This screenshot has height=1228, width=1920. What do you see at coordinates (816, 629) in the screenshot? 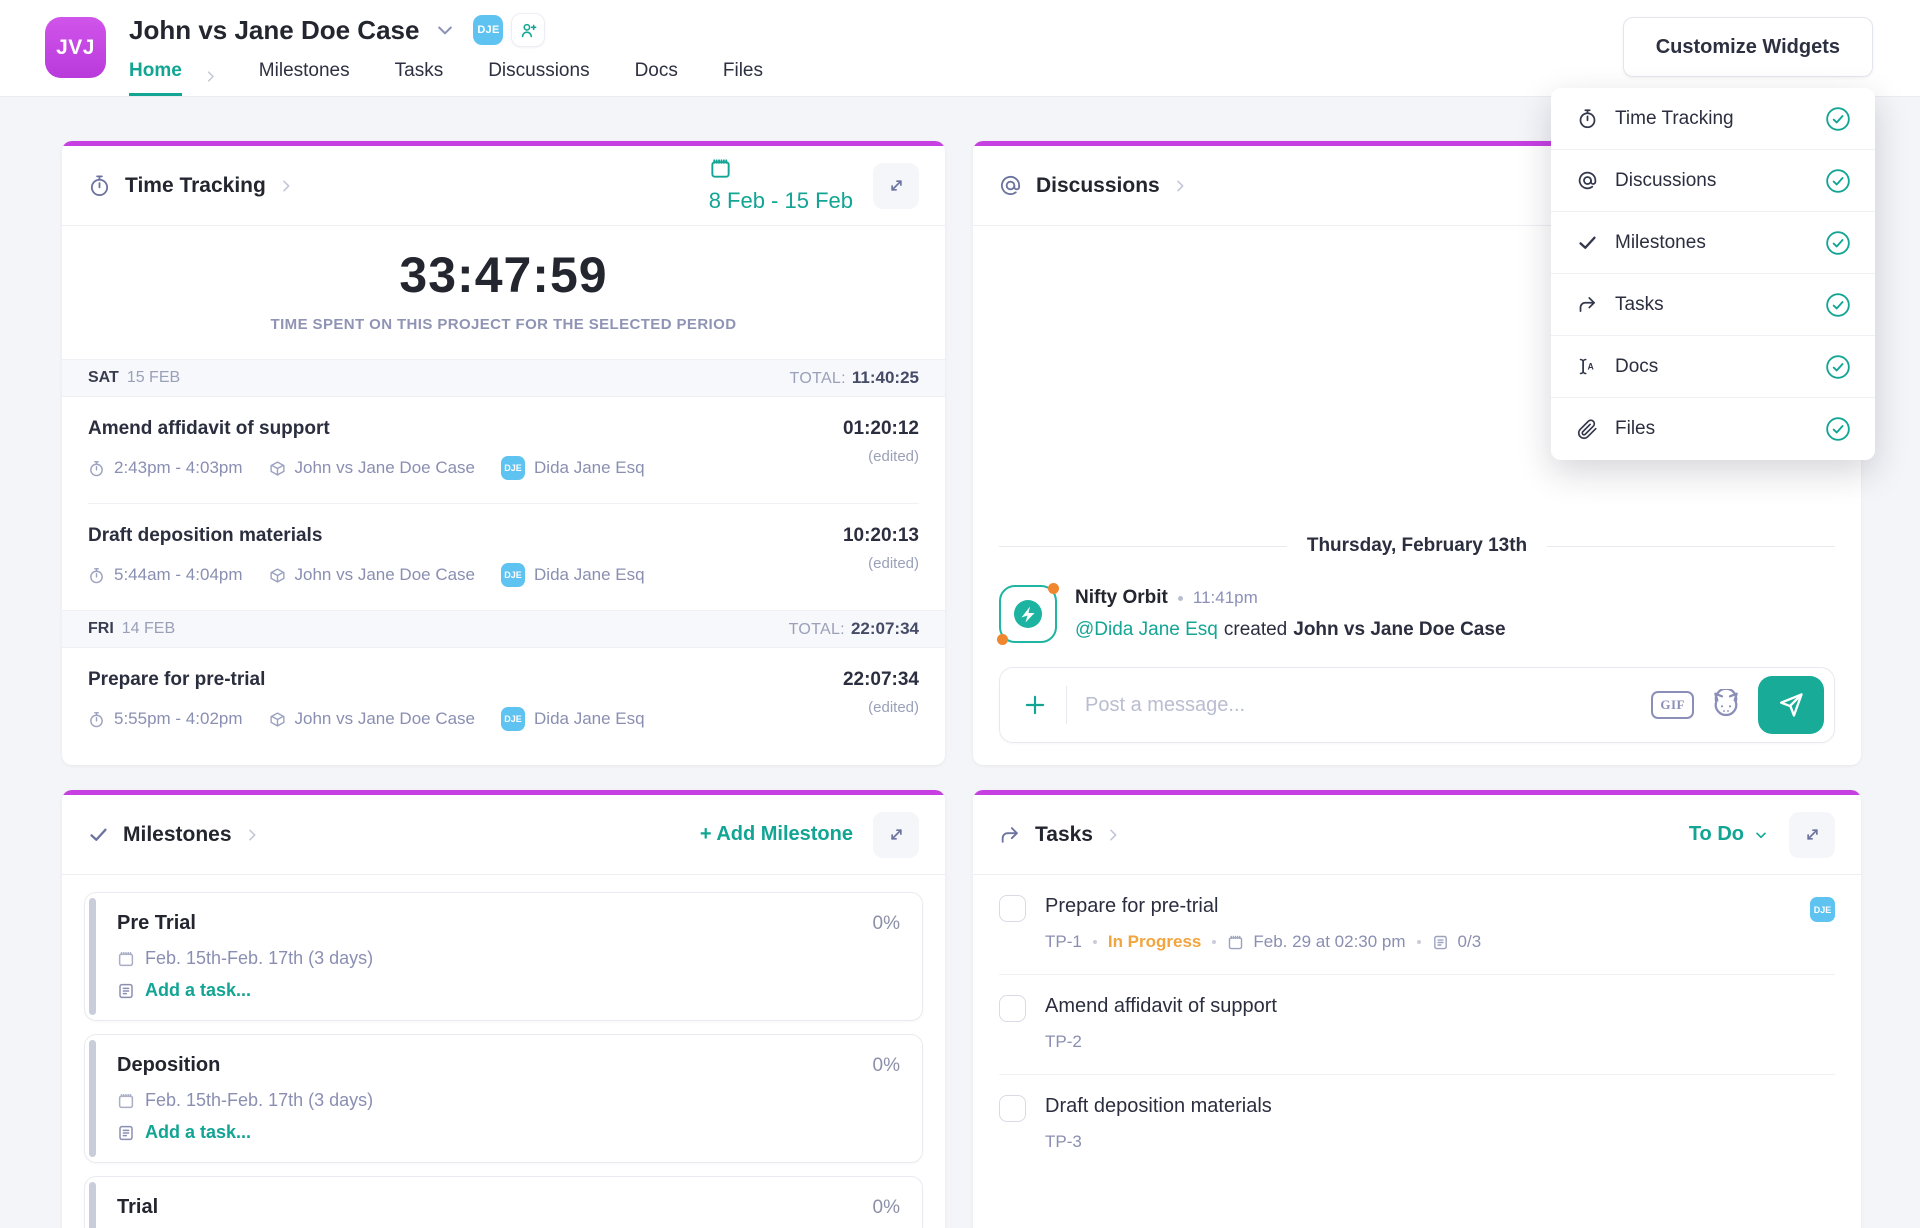
I see `total-label: TOTAL:` at bounding box center [816, 629].